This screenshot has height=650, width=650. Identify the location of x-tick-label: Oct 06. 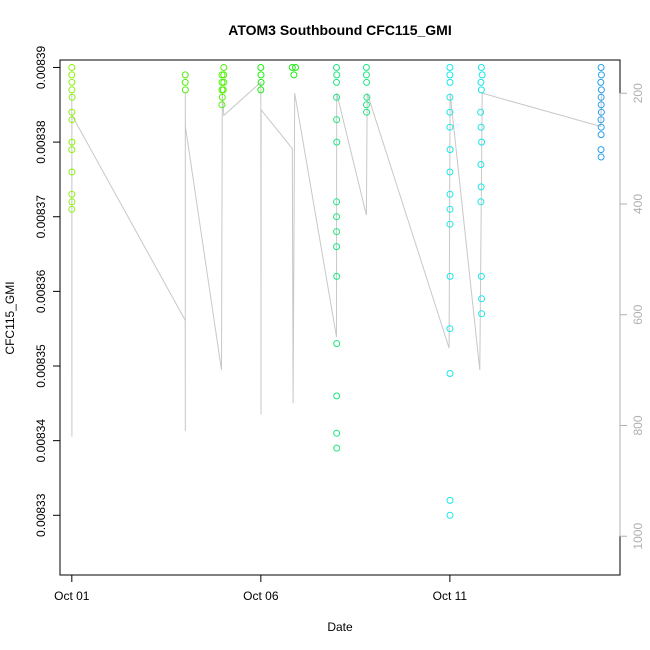
(261, 596).